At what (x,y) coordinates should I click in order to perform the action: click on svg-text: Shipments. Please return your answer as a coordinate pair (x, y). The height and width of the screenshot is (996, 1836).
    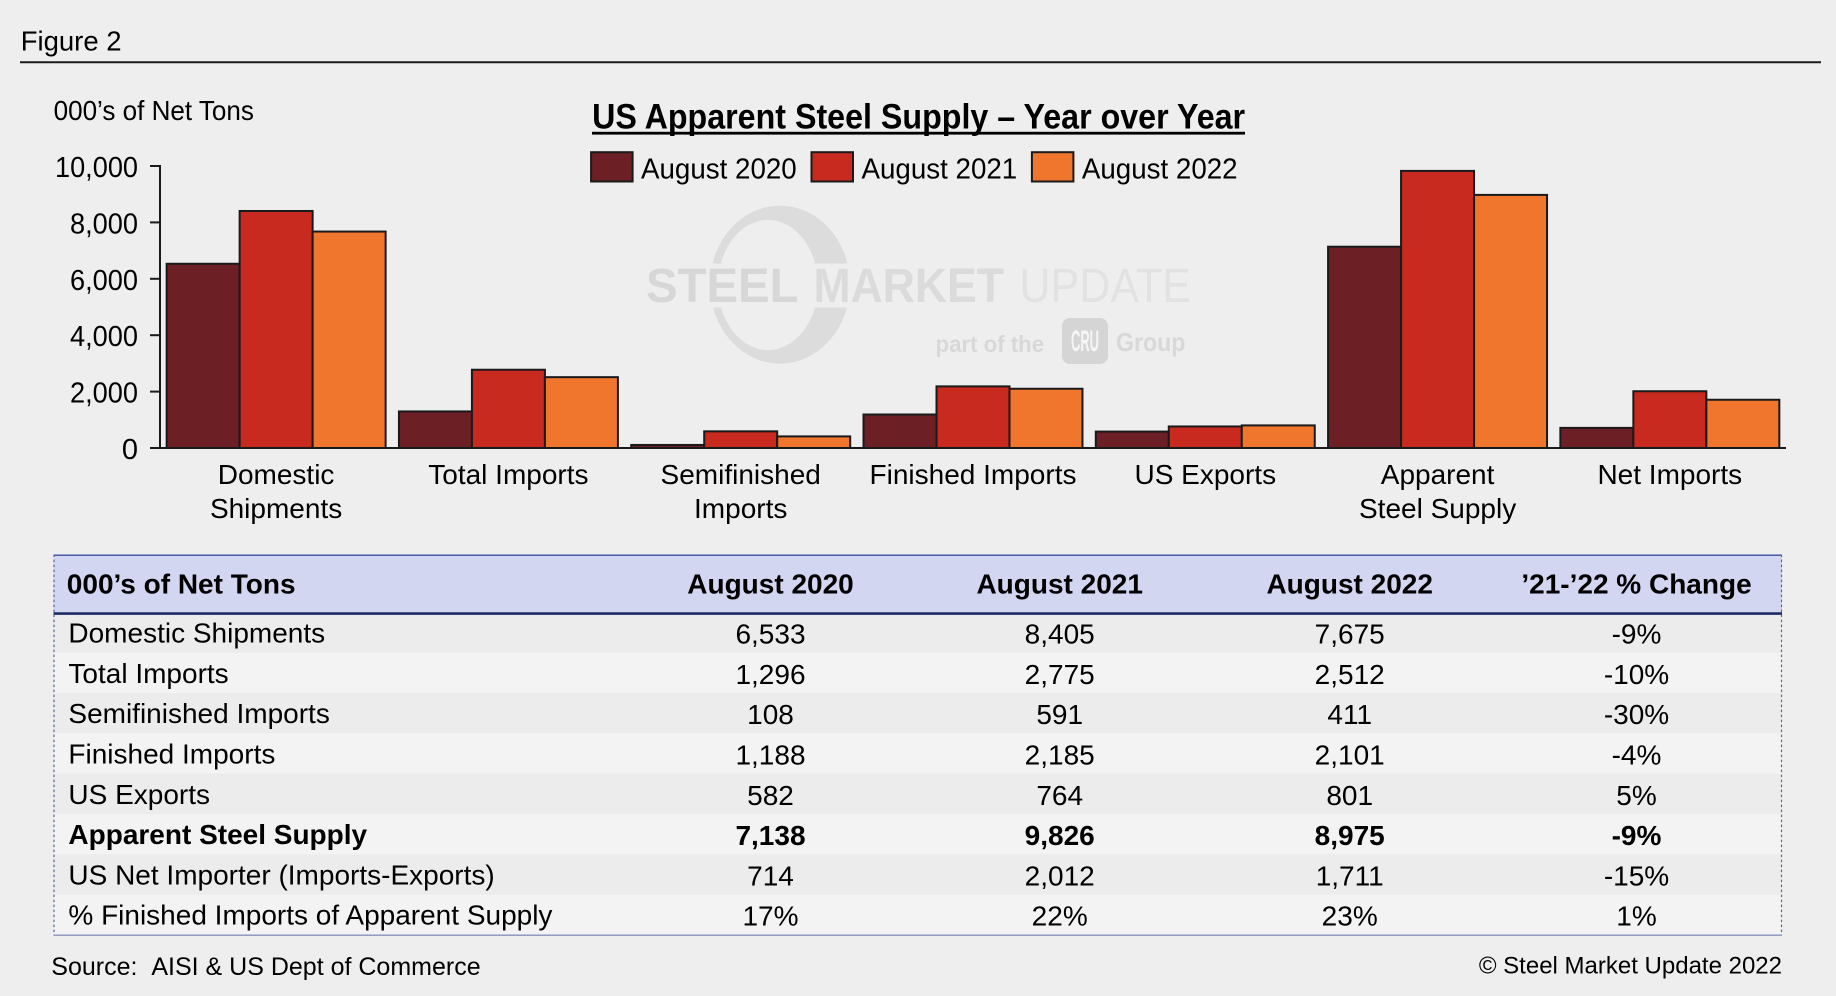
    Looking at the image, I should click on (276, 508).